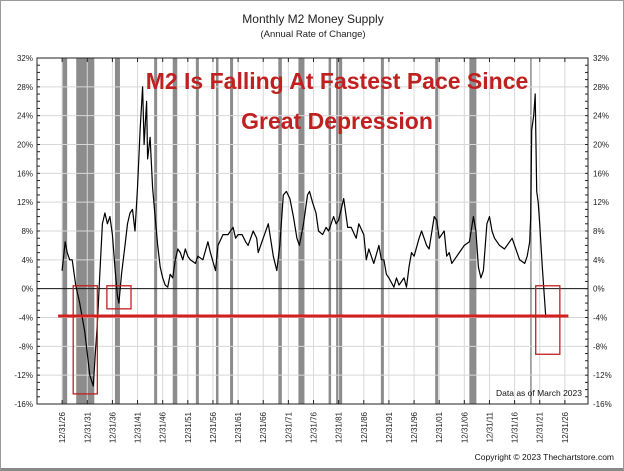  I want to click on y-tick-label-right: -16%, so click(602, 404).